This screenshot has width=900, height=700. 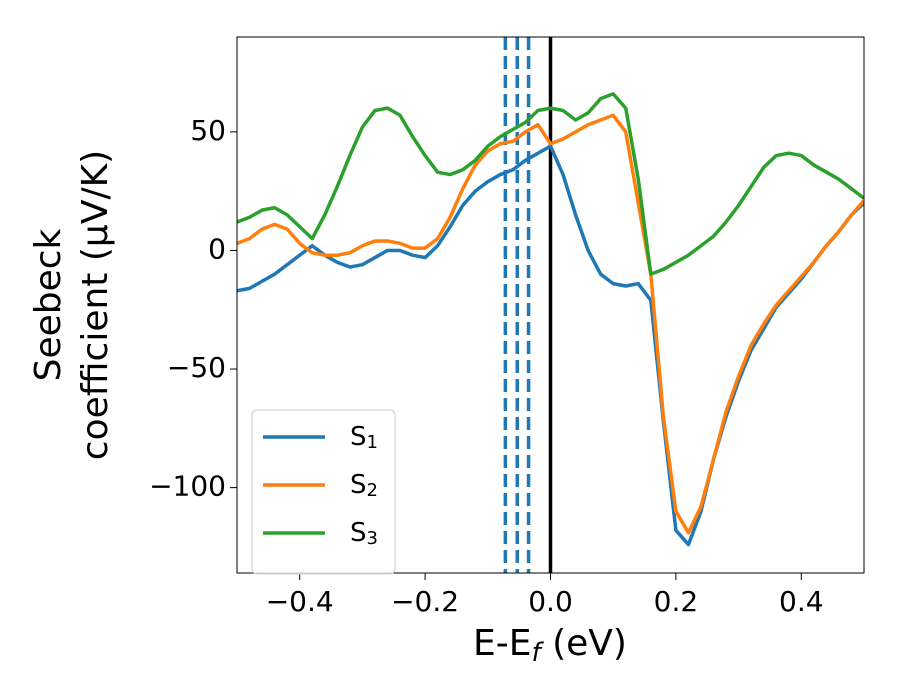 What do you see at coordinates (364, 438) in the screenshot?
I see `legend-label: S1` at bounding box center [364, 438].